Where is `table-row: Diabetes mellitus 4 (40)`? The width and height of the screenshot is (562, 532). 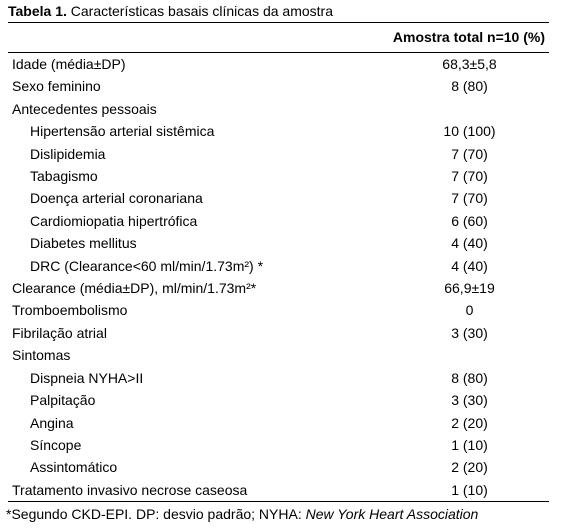 table-row: Diabetes mellitus 4 (40) is located at coordinates (278, 243).